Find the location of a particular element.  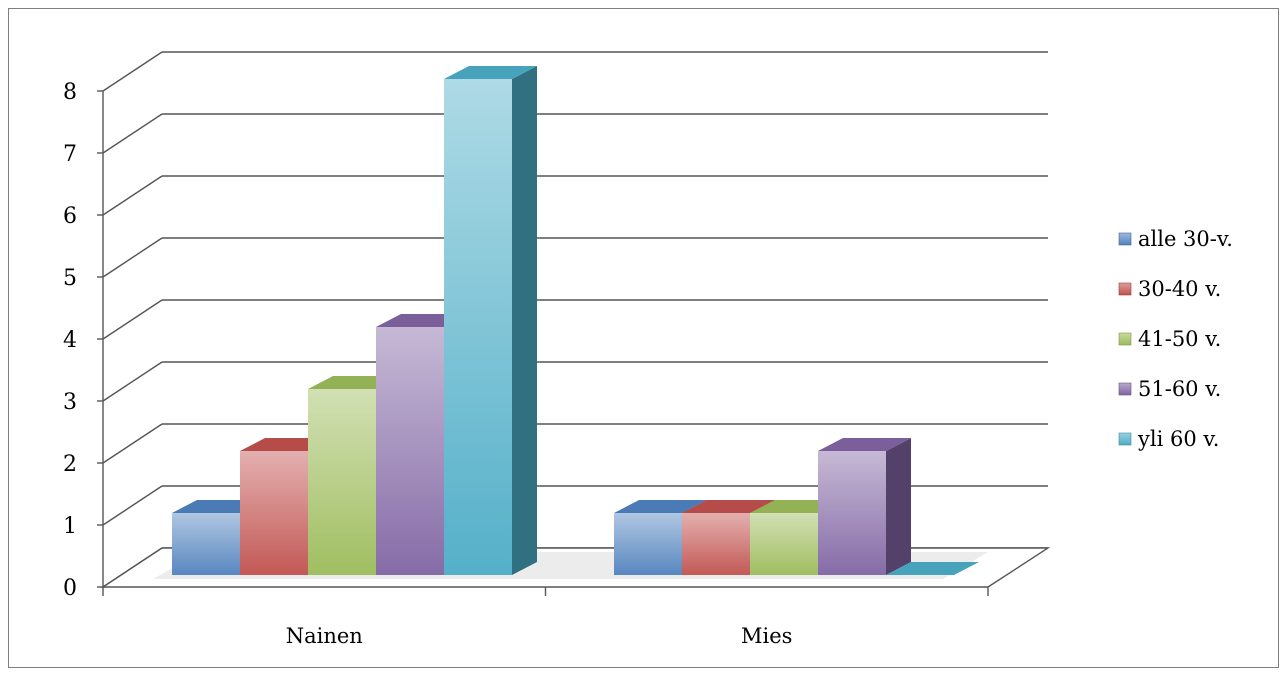

legend-label: alle 30-v. is located at coordinates (1185, 239).